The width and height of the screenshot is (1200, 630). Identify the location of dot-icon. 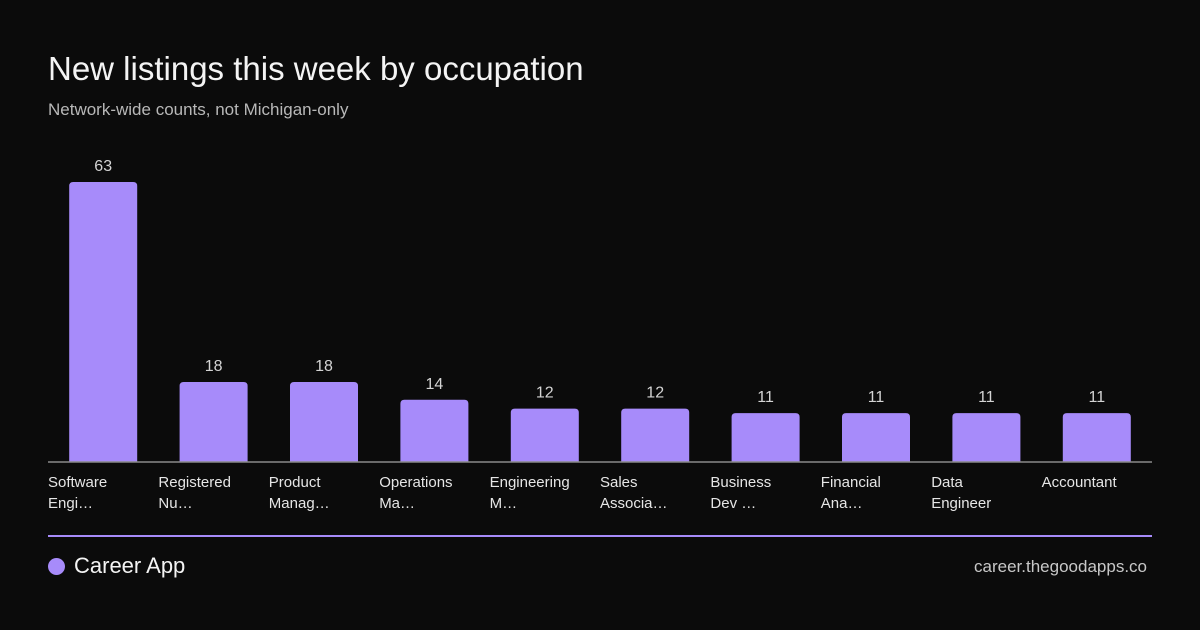
(56, 566).